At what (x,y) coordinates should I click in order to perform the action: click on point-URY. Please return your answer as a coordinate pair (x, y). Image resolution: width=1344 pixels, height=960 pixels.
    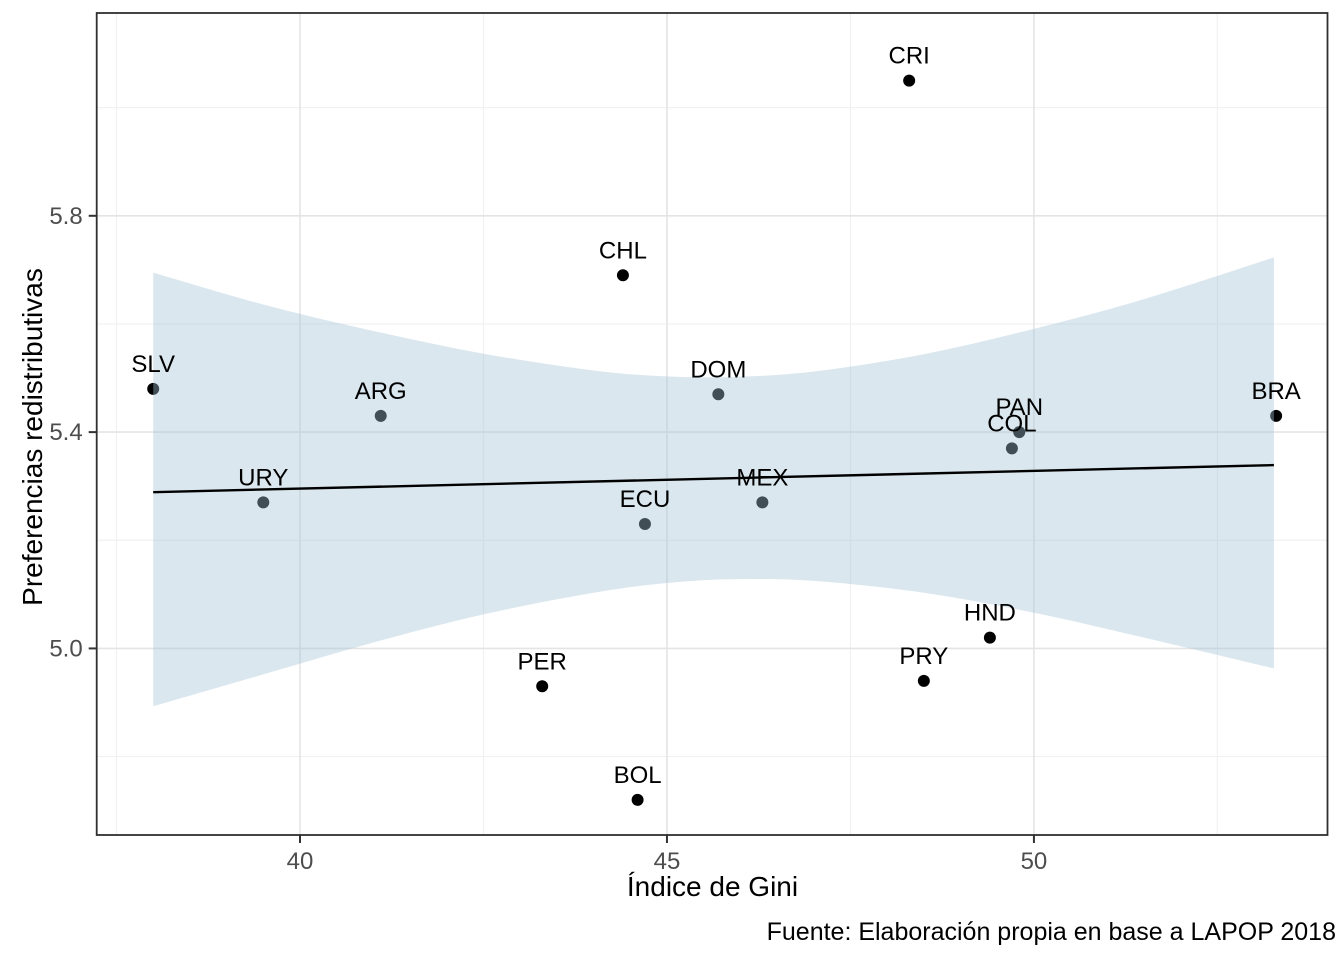
    Looking at the image, I should click on (263, 502).